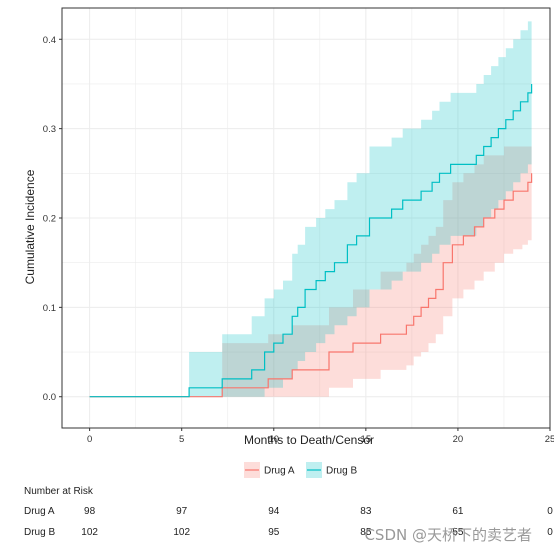 The image size is (554, 552). I want to click on y-tick-label: 0.3, so click(49, 129).